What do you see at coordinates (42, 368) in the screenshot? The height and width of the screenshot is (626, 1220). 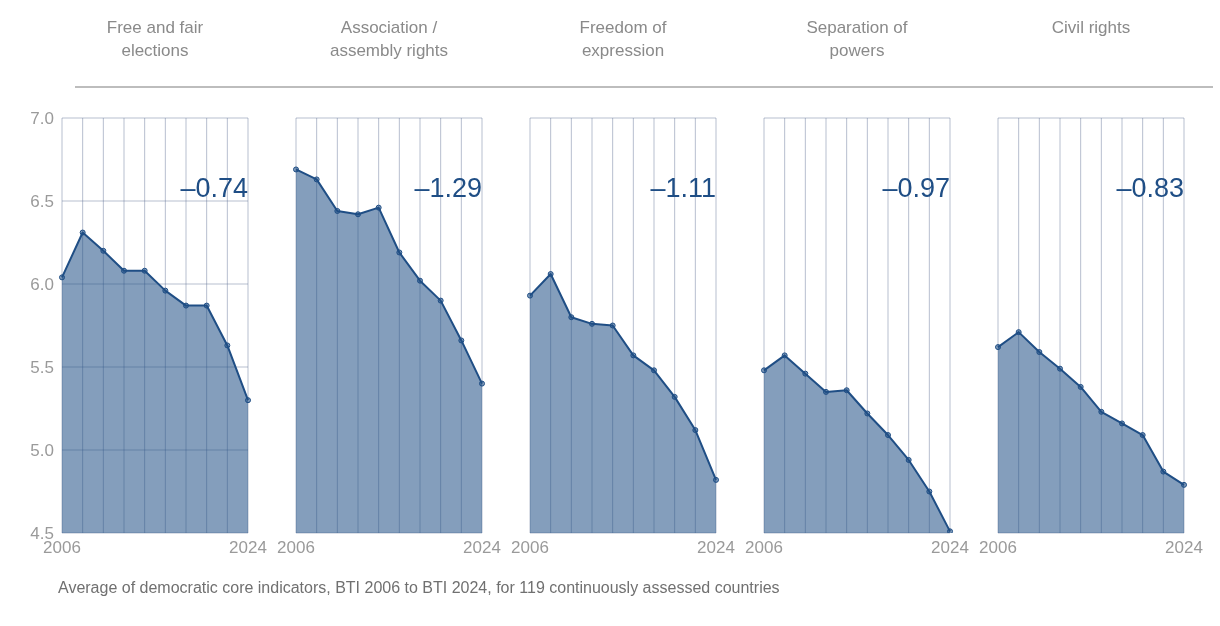 I see `y-tick-label: 5.5` at bounding box center [42, 368].